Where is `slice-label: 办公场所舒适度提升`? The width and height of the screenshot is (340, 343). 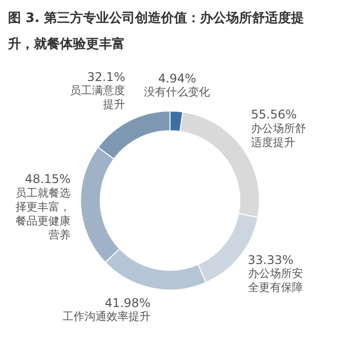 slice-label: 办公场所舒适度提升 is located at coordinates (278, 135).